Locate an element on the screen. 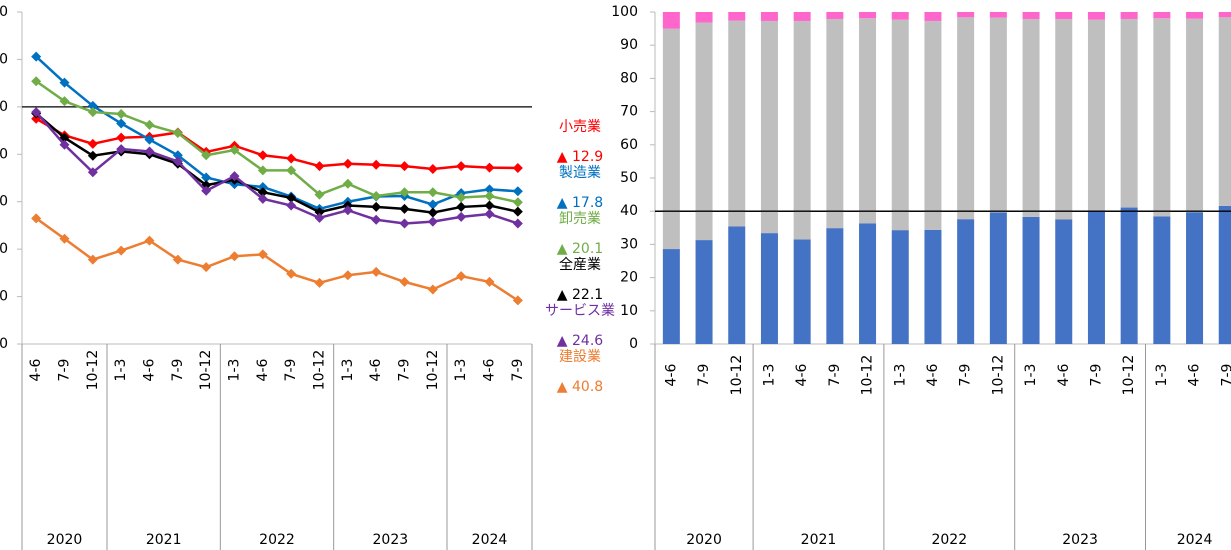 This screenshot has width=1231, height=550. series-label: 卸売業 is located at coordinates (580, 219).